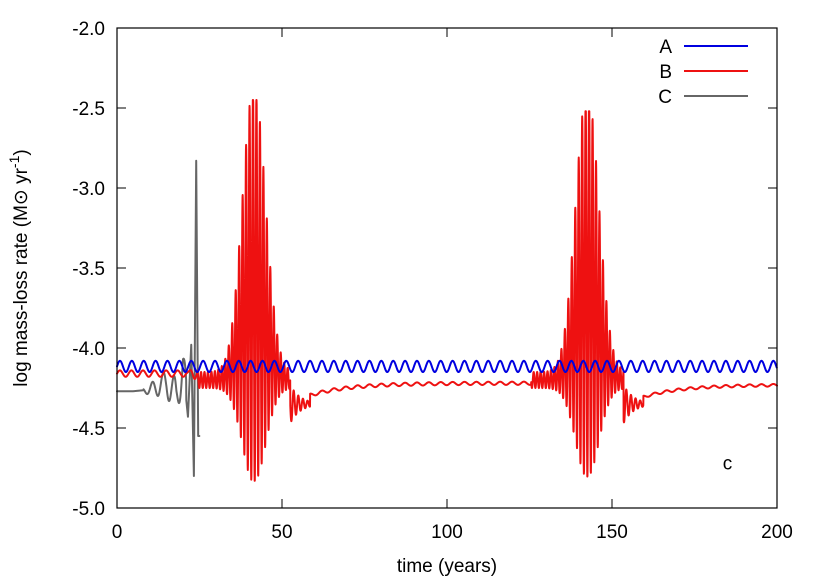 The width and height of the screenshot is (830, 581). What do you see at coordinates (447, 366) in the screenshot?
I see `series-a-line` at bounding box center [447, 366].